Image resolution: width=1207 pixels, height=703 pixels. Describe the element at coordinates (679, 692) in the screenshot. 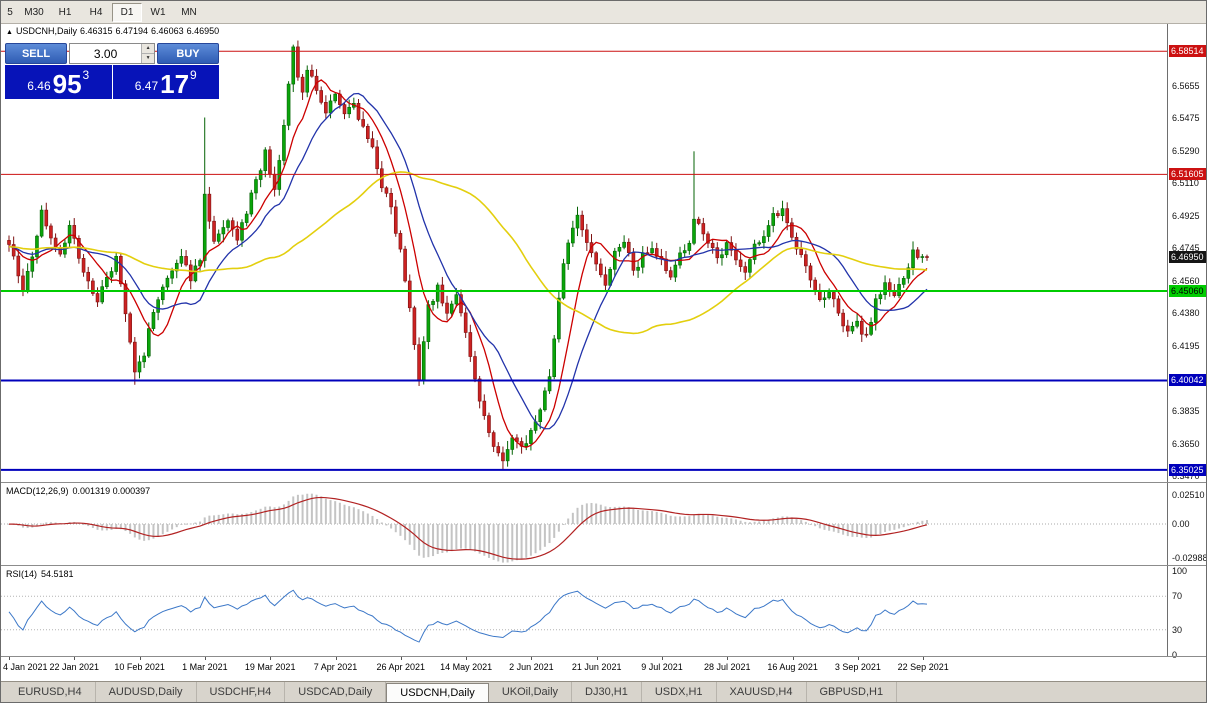

I see `chart-tab-usdx: USDX,H1` at that location.